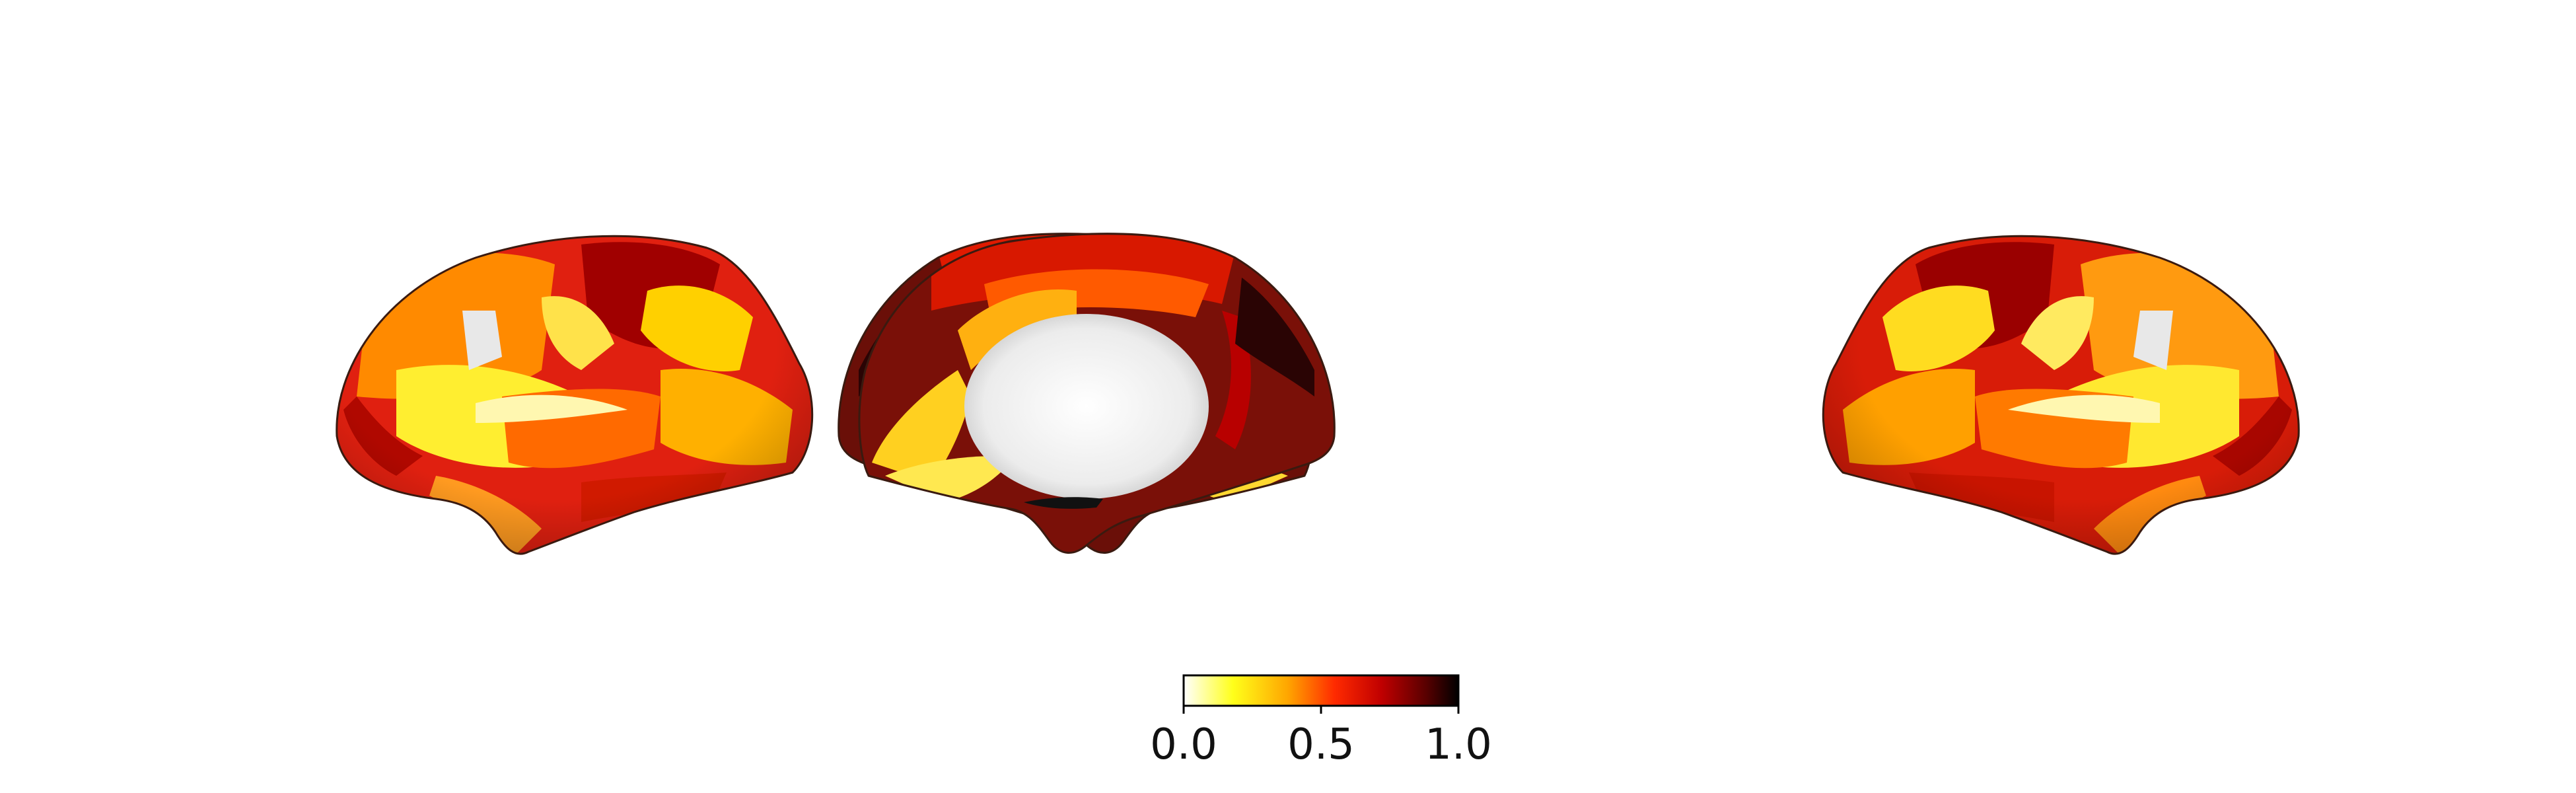  I want to click on colorbar-tick-label-max: 1.0, so click(1459, 745).